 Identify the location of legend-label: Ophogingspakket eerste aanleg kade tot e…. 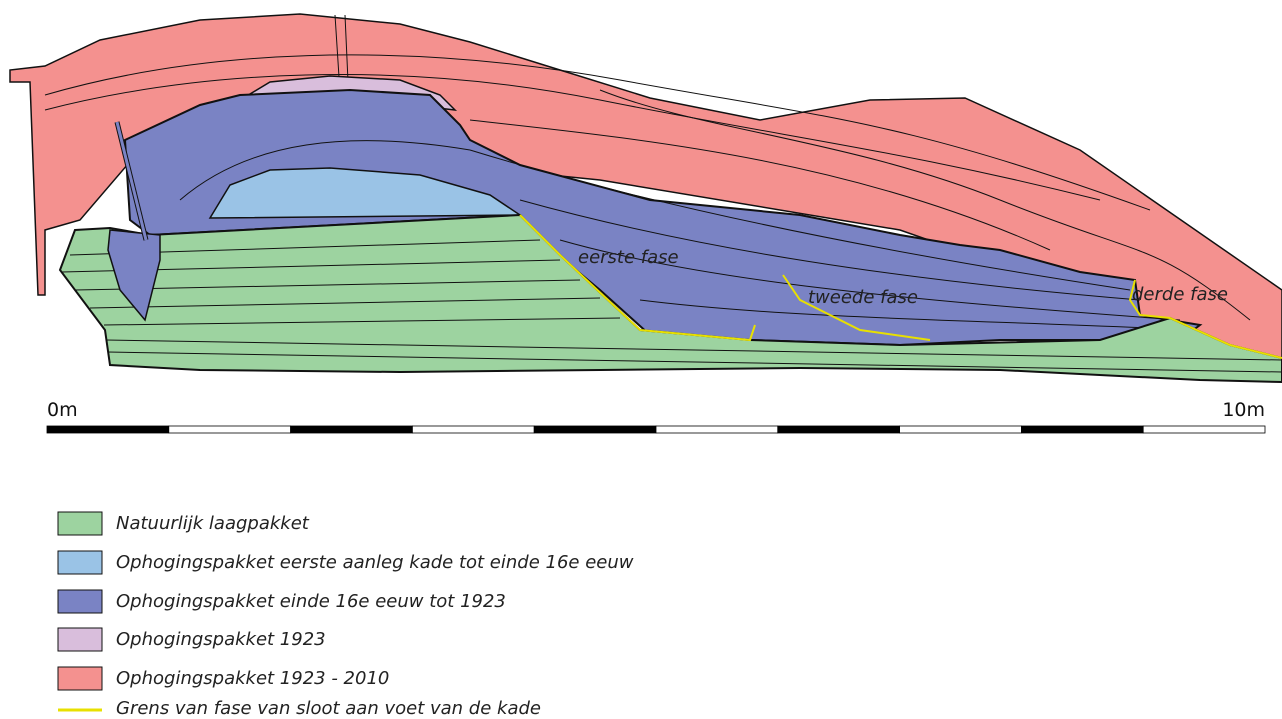
(375, 562).